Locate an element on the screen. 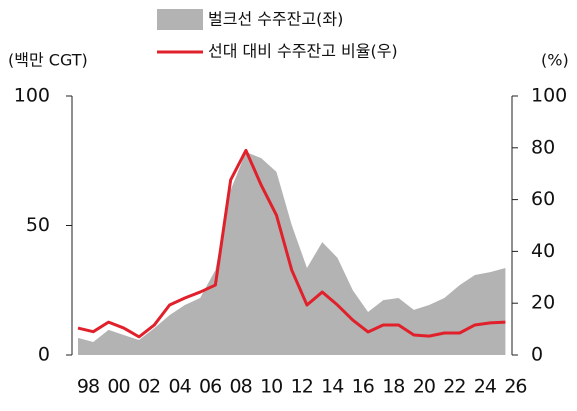 The height and width of the screenshot is (411, 577). x-tick-label: 26 is located at coordinates (515, 387).